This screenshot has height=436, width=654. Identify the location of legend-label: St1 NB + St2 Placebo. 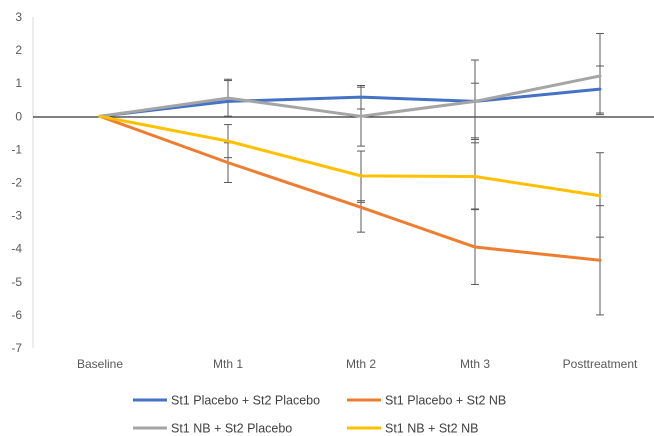
(231, 429).